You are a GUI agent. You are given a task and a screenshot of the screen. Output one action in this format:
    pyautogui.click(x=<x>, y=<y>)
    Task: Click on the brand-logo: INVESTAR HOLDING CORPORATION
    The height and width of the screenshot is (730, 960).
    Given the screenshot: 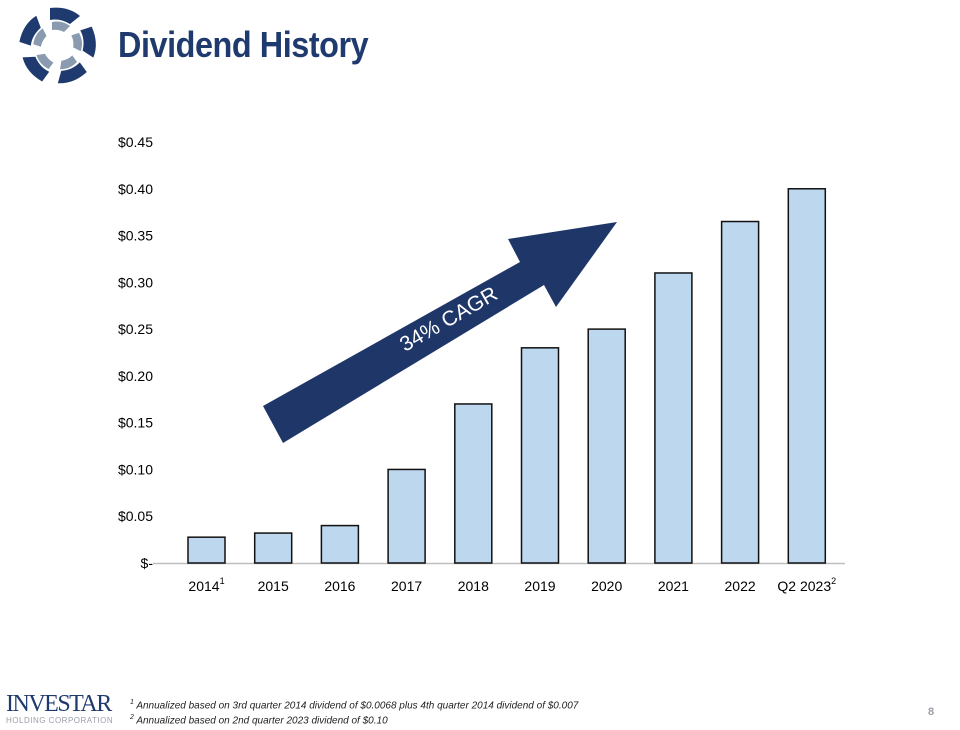 What is the action you would take?
    pyautogui.click(x=64, y=708)
    